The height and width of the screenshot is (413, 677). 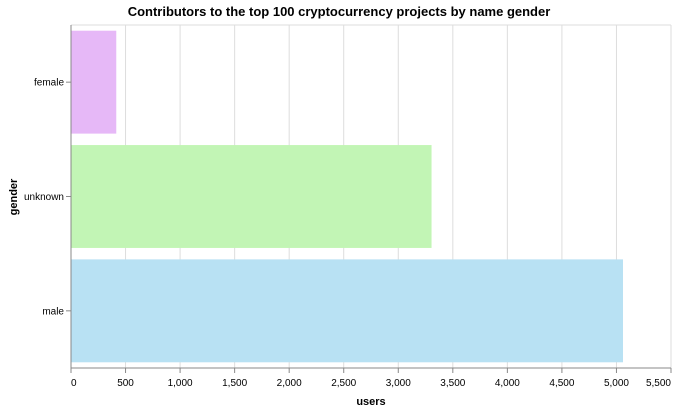 What do you see at coordinates (251, 196) in the screenshot?
I see `bar-unknown` at bounding box center [251, 196].